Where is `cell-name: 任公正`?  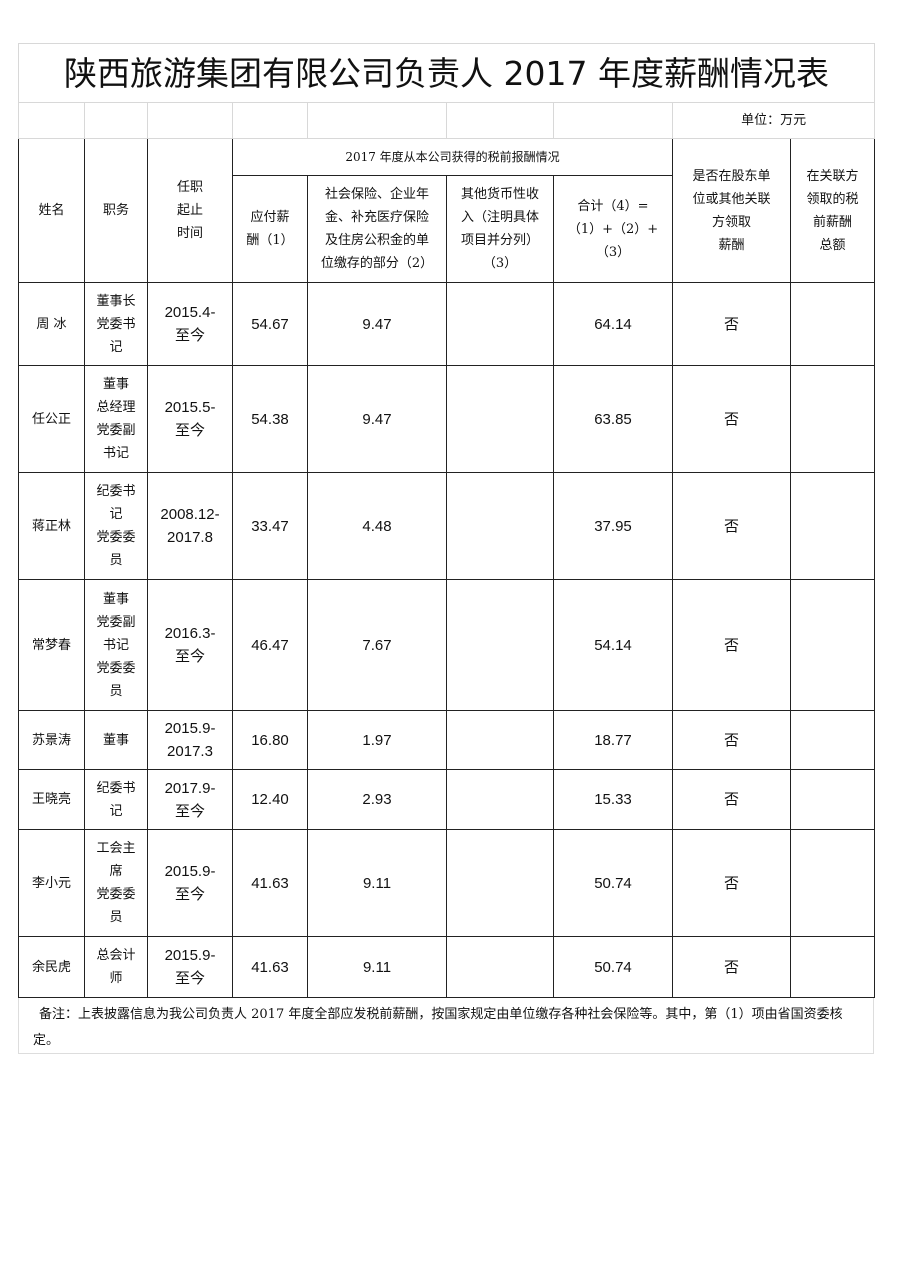
cell-name: 任公正 is located at coordinates (51, 419).